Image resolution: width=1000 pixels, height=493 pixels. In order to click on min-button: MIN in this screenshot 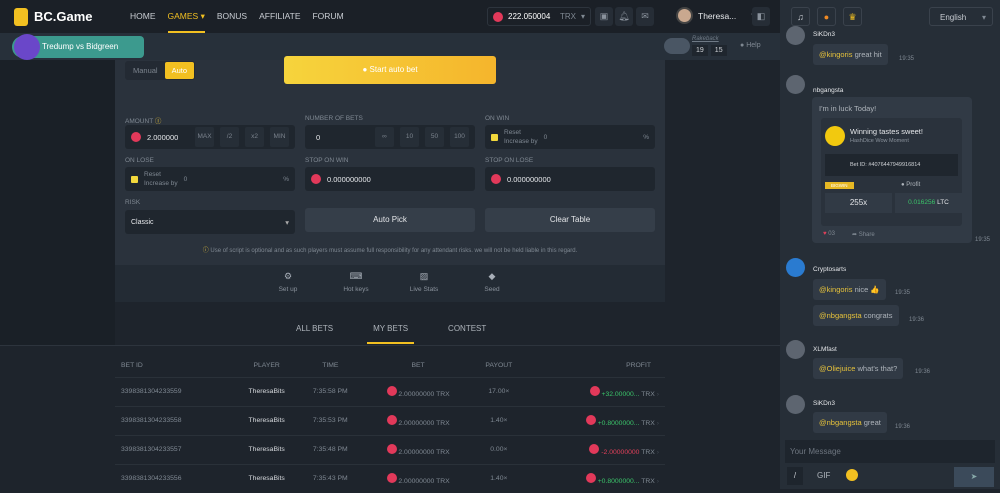, I will do `click(279, 137)`.